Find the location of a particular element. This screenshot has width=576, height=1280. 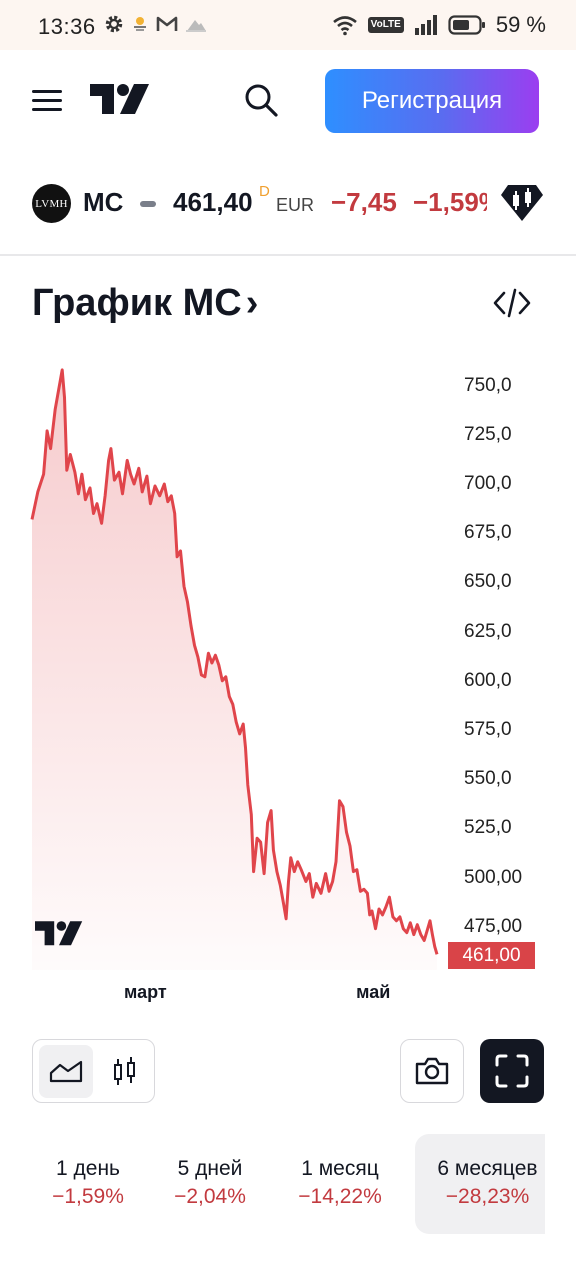

period-label: 1 день is located at coordinates (88, 1168).